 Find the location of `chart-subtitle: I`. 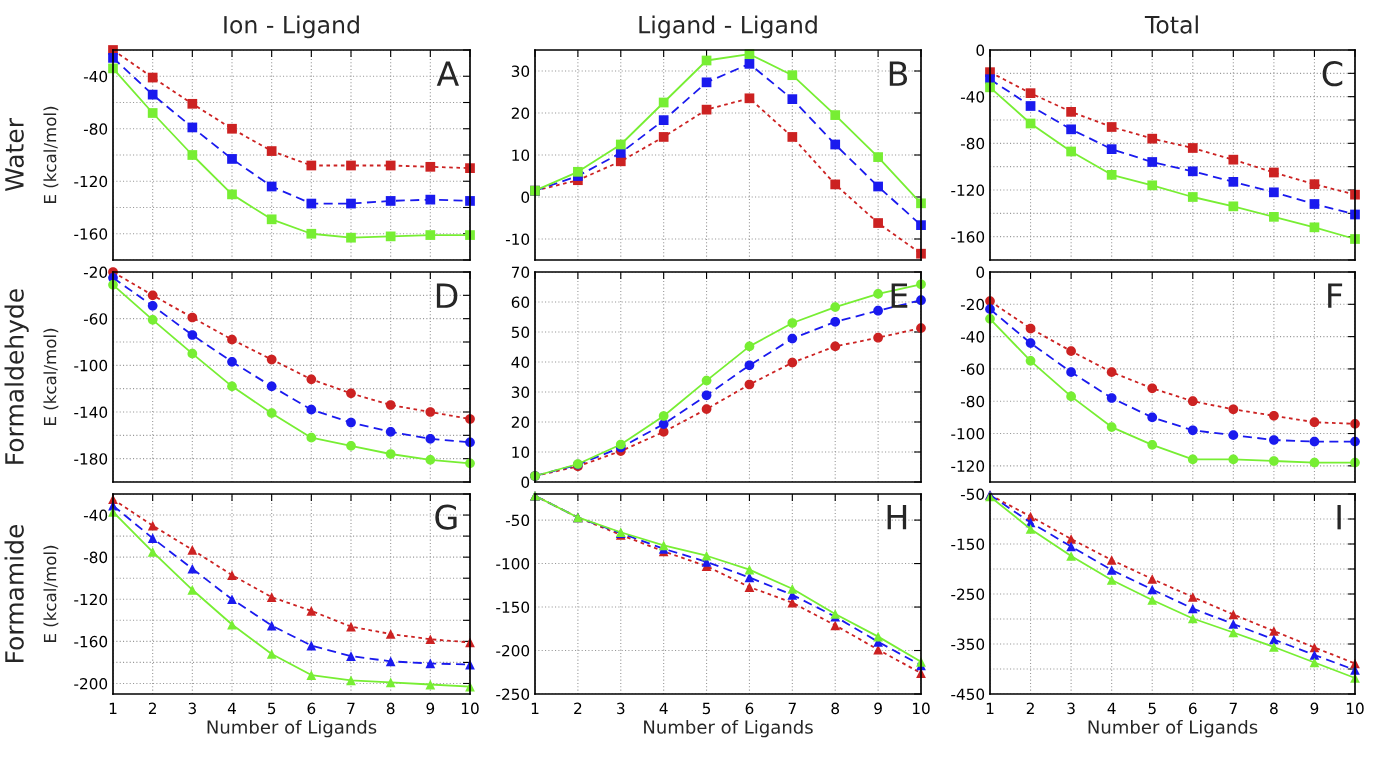

chart-subtitle: I is located at coordinates (1339, 517).